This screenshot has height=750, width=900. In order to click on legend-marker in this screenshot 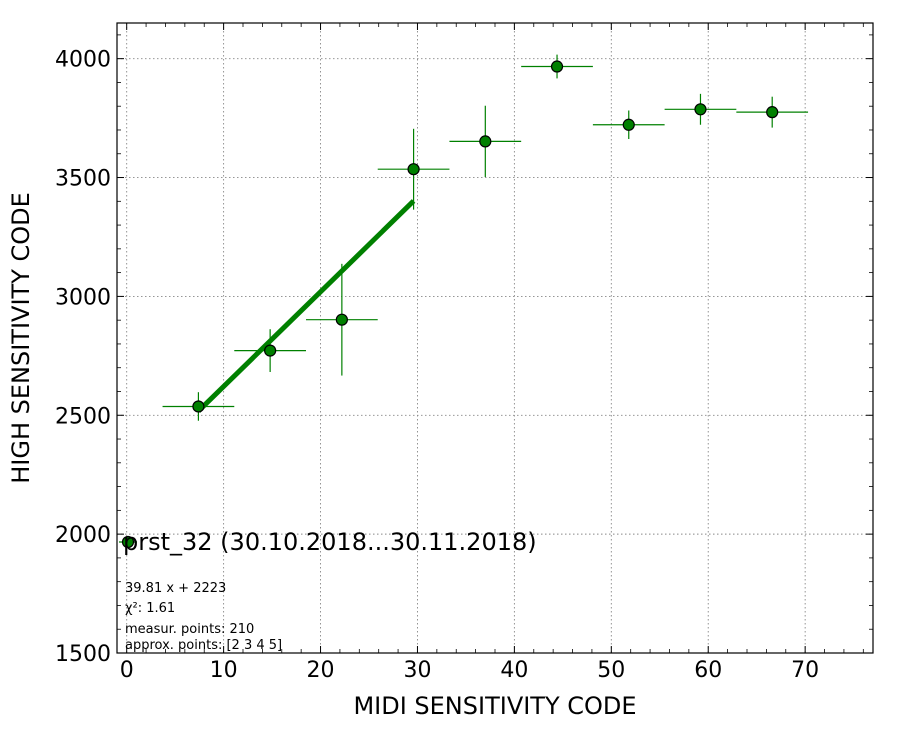, I will do `click(128, 542)`.